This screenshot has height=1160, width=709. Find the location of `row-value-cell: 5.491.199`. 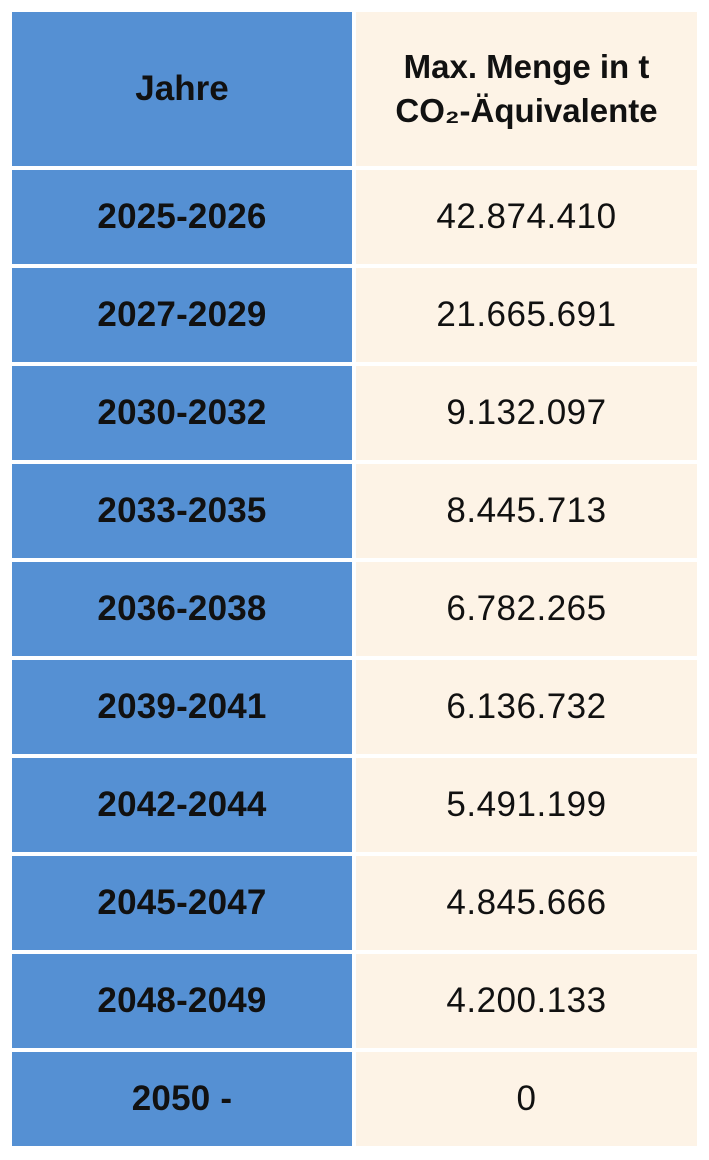

row-value-cell: 5.491.199 is located at coordinates (526, 805).